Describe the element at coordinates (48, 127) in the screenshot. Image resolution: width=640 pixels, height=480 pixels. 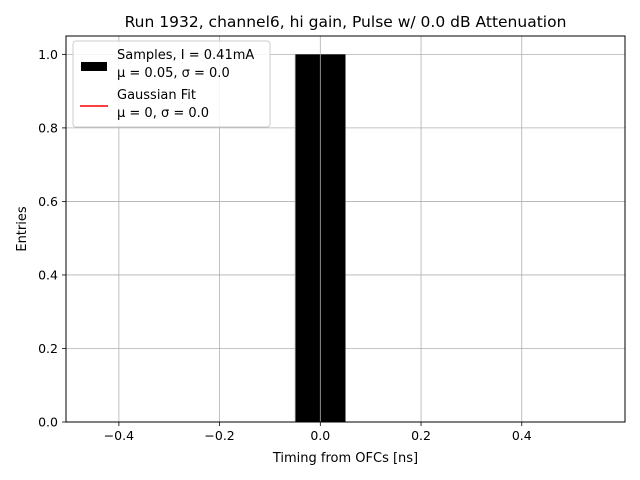
I see `y-tick-label: 0.8` at that location.